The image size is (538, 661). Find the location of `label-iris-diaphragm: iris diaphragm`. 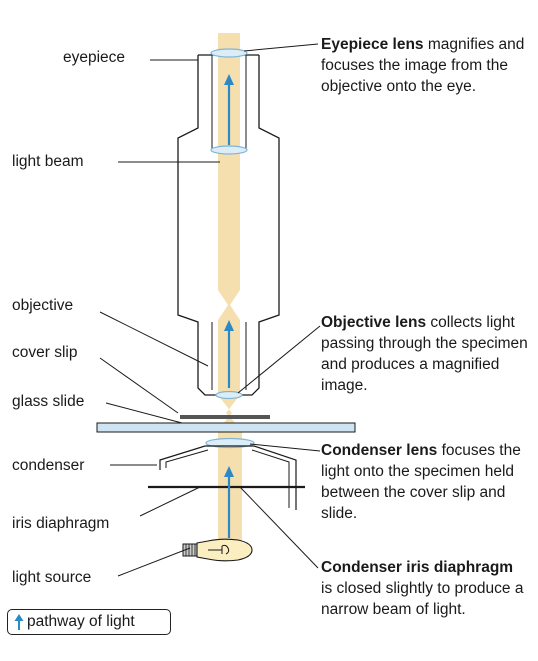

label-iris-diaphragm: iris diaphragm is located at coordinates (61, 523).